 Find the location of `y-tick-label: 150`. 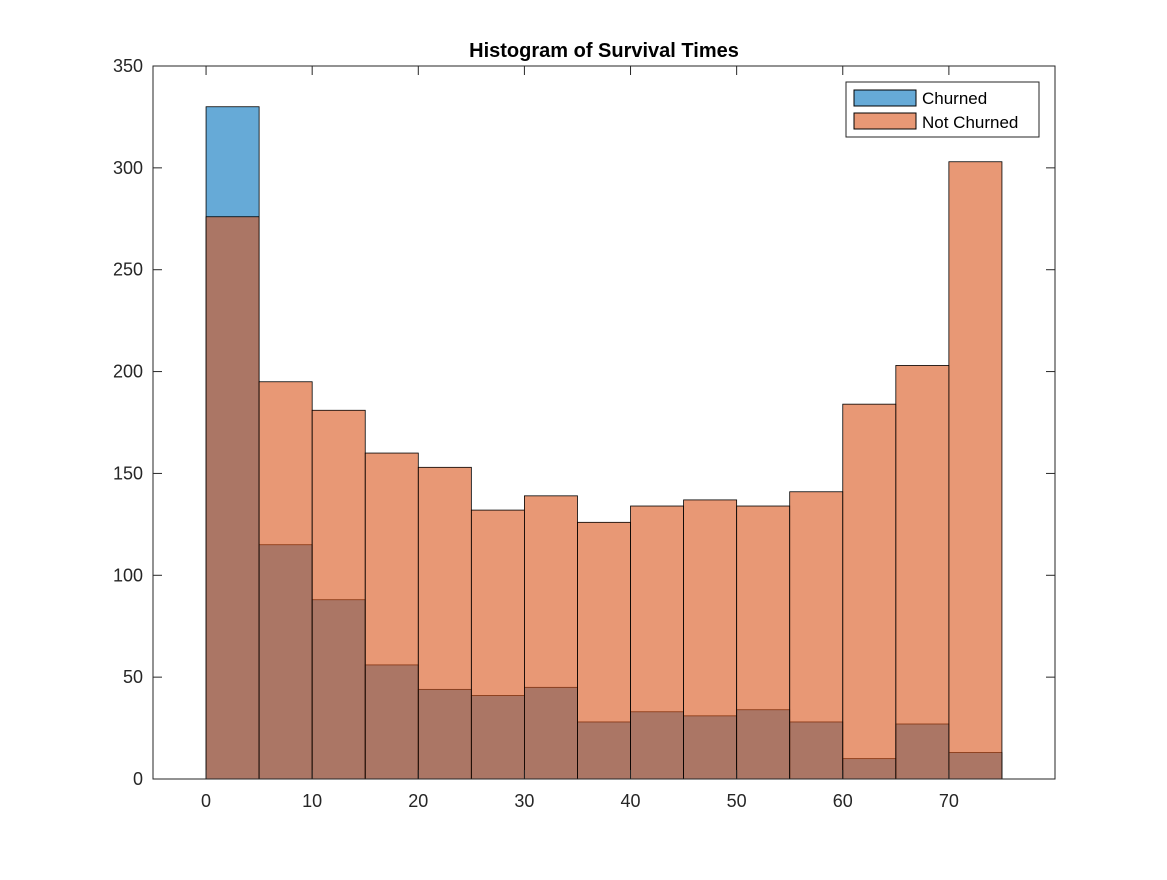

y-tick-label: 150 is located at coordinates (128, 473).